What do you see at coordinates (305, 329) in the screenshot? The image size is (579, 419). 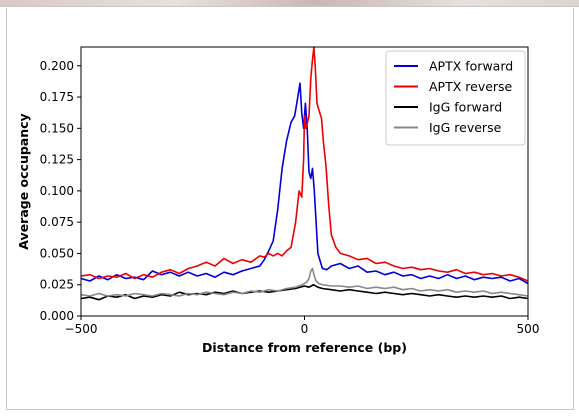 I see `x-tick-label: 0` at bounding box center [305, 329].